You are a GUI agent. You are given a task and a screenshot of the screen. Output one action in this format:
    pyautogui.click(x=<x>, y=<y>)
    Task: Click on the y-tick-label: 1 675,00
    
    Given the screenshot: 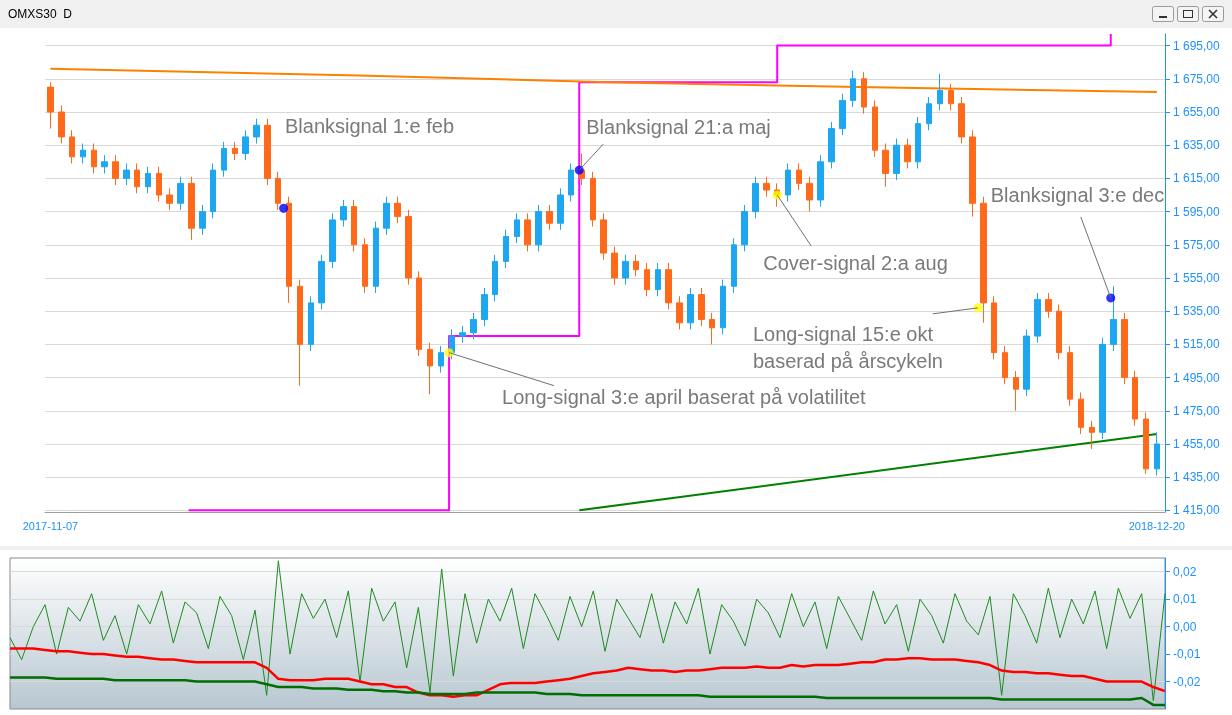 What is the action you would take?
    pyautogui.click(x=1197, y=78)
    